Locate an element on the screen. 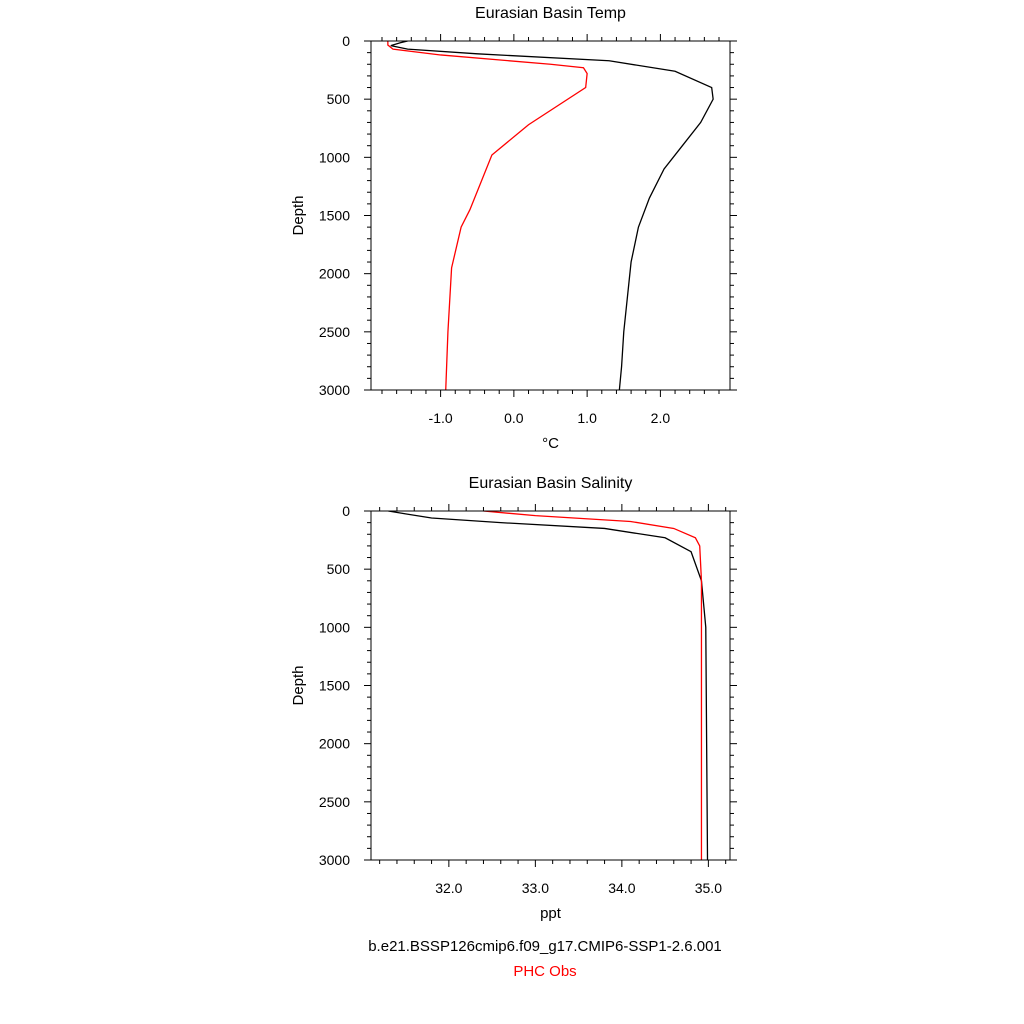  x-tick-label: -1.0 is located at coordinates (441, 418).